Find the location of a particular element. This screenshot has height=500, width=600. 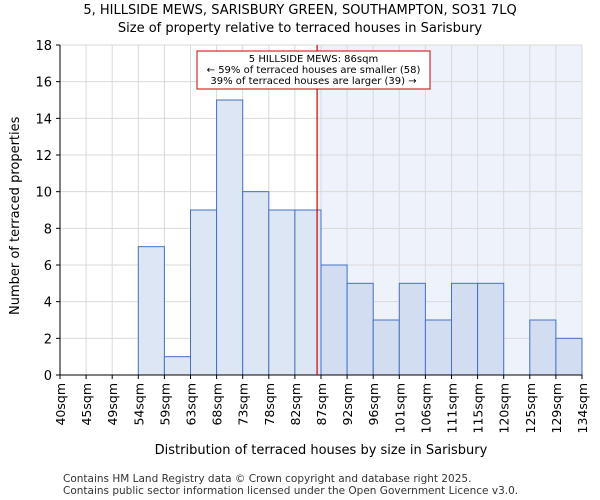

x-tick-label: 115sqm is located at coordinates (478, 408).